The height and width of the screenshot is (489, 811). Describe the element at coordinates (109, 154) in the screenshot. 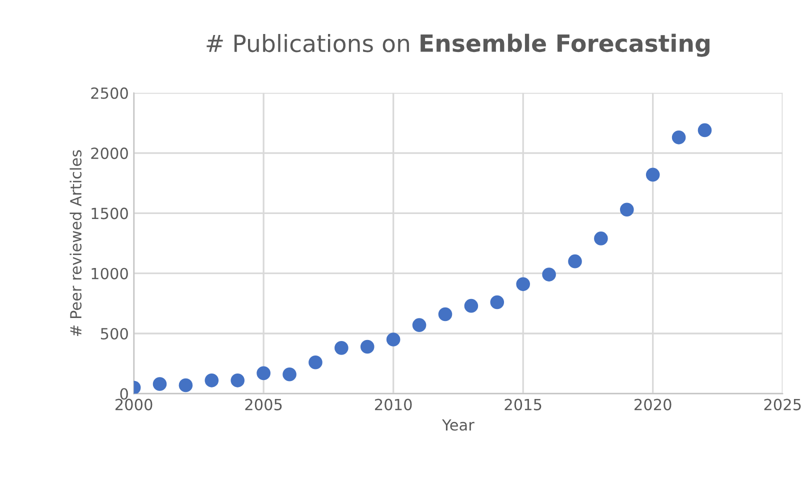

I see `y-tick-label: 2000` at that location.